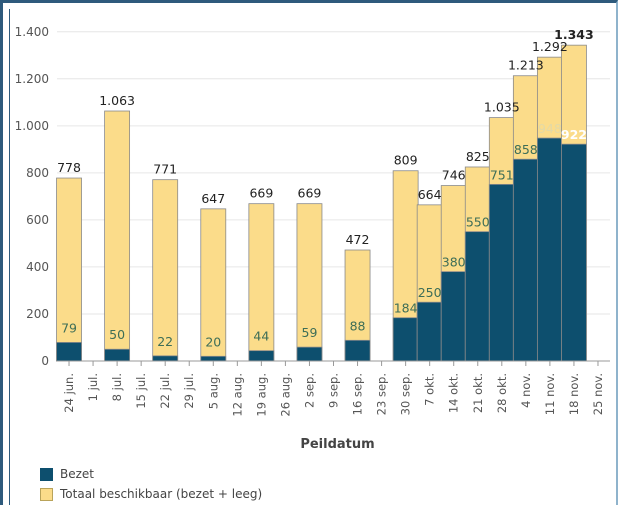  Describe the element at coordinates (141, 391) in the screenshot. I see `x-tick-label-3: 15 jul.` at that location.